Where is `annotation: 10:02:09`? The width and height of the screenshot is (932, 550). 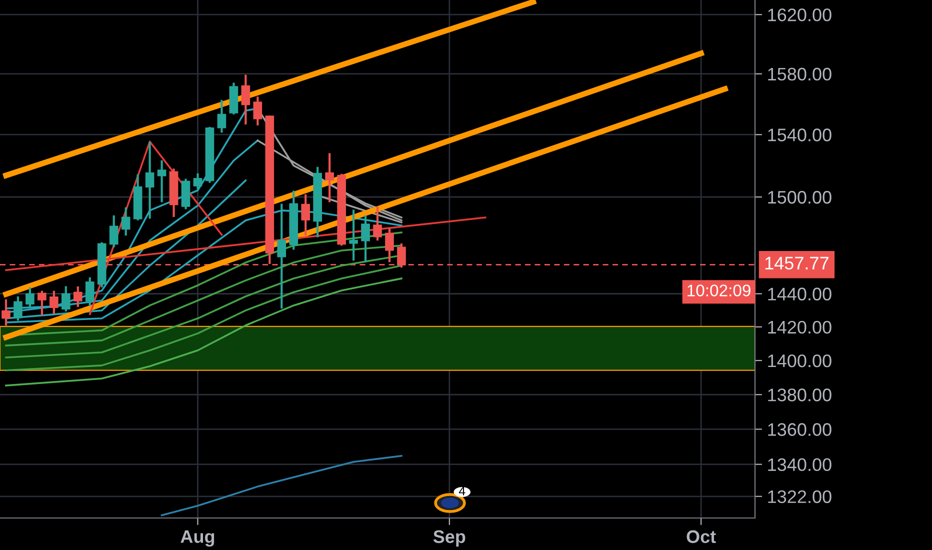 annotation: 10:02:09 is located at coordinates (719, 290).